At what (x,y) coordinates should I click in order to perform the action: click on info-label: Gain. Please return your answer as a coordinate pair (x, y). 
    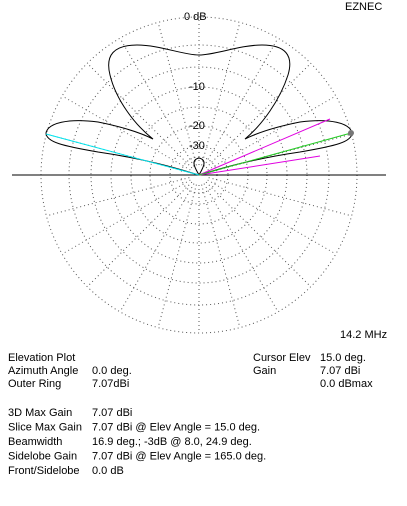
    Looking at the image, I should click on (264, 371).